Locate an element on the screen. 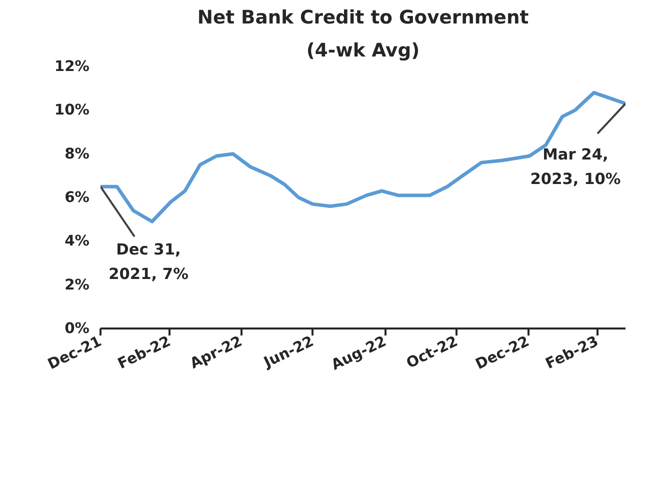  chart-subtitle: (4-wk Avg) is located at coordinates (363, 51).